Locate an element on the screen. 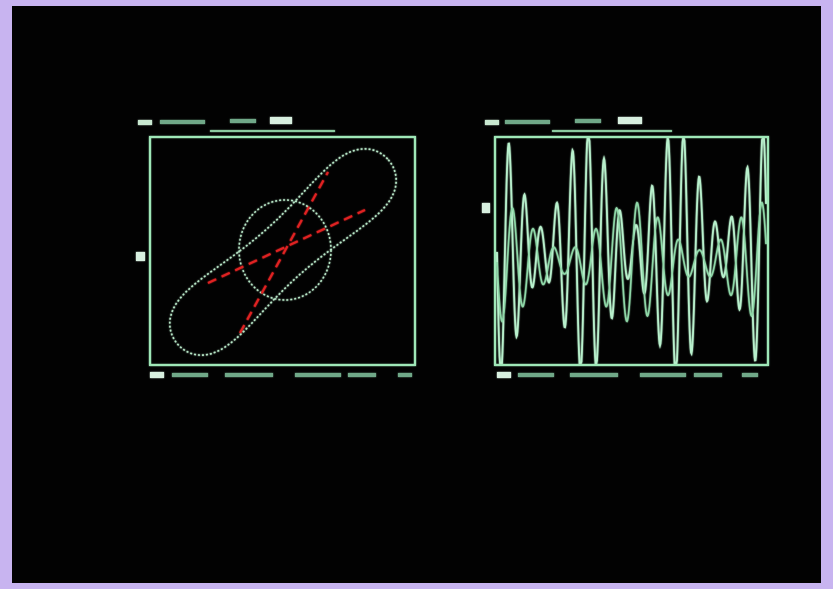 The height and width of the screenshot is (589, 833). left-screen is located at coordinates (276, 247).